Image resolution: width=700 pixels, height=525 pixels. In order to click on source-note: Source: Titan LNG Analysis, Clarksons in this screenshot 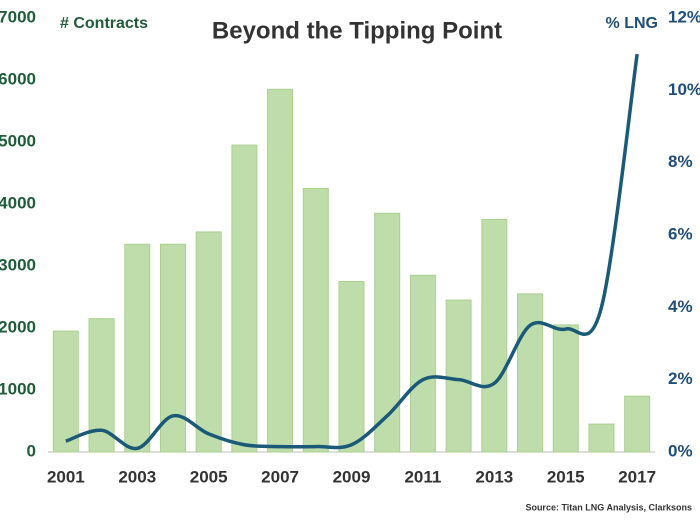, I will do `click(608, 507)`.